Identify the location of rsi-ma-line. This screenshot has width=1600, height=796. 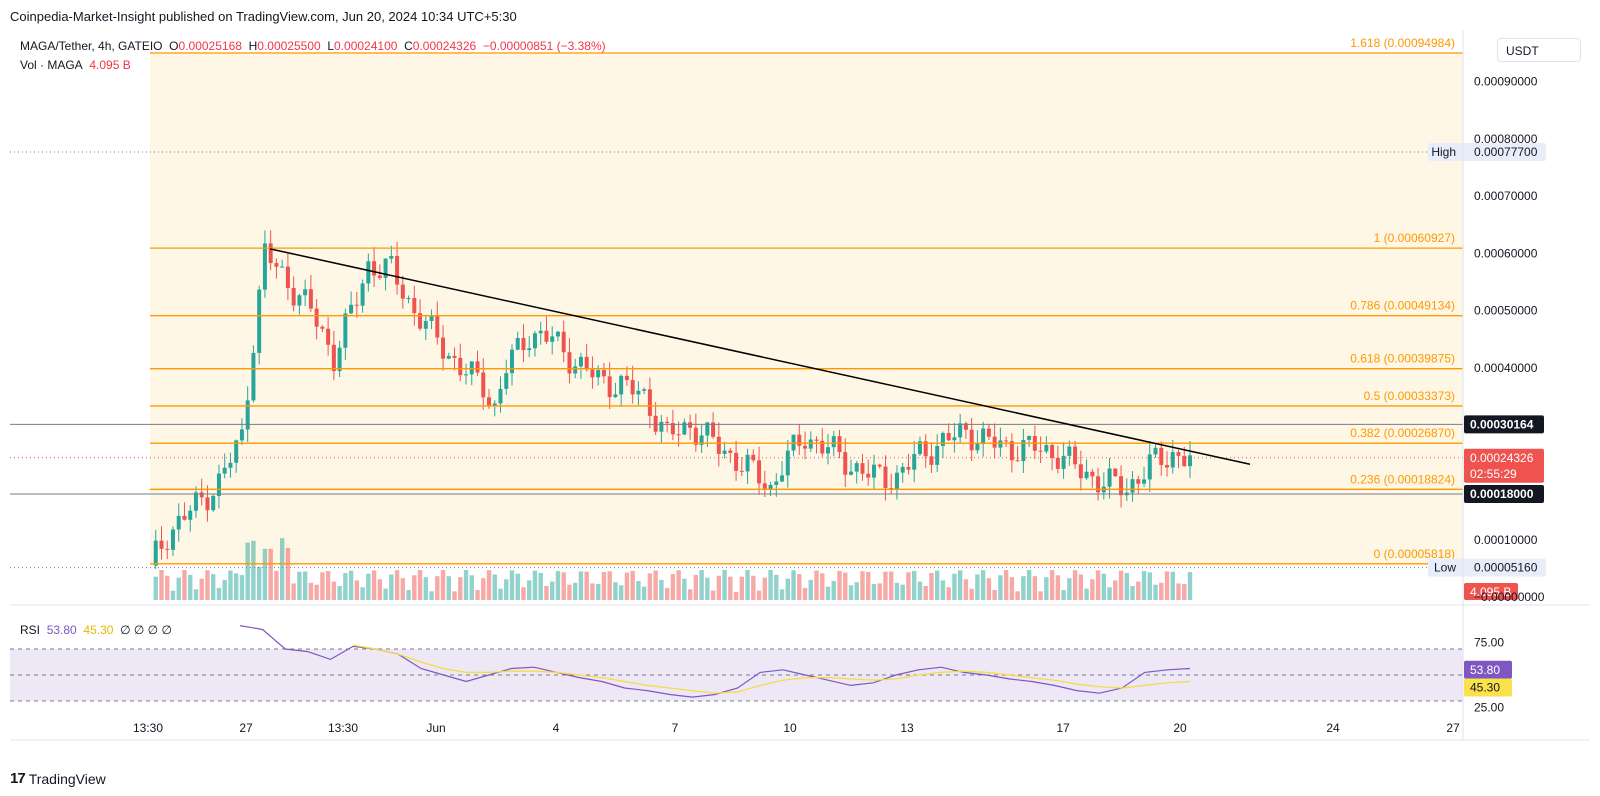
(771, 669).